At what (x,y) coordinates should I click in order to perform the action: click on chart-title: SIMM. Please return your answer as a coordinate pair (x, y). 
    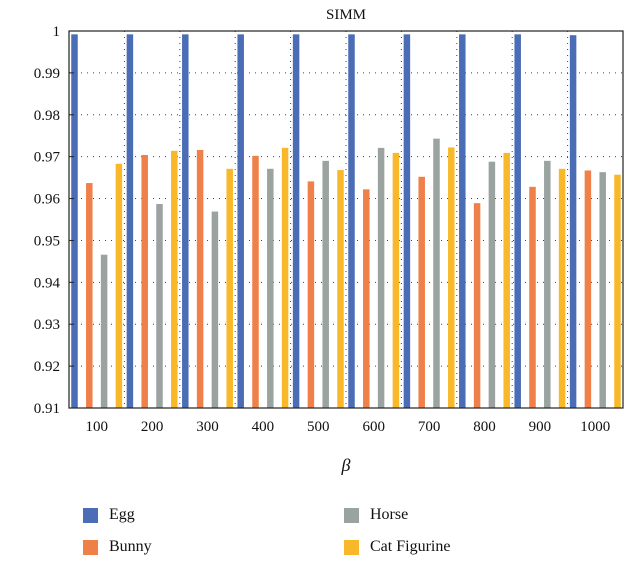
    Looking at the image, I should click on (346, 15).